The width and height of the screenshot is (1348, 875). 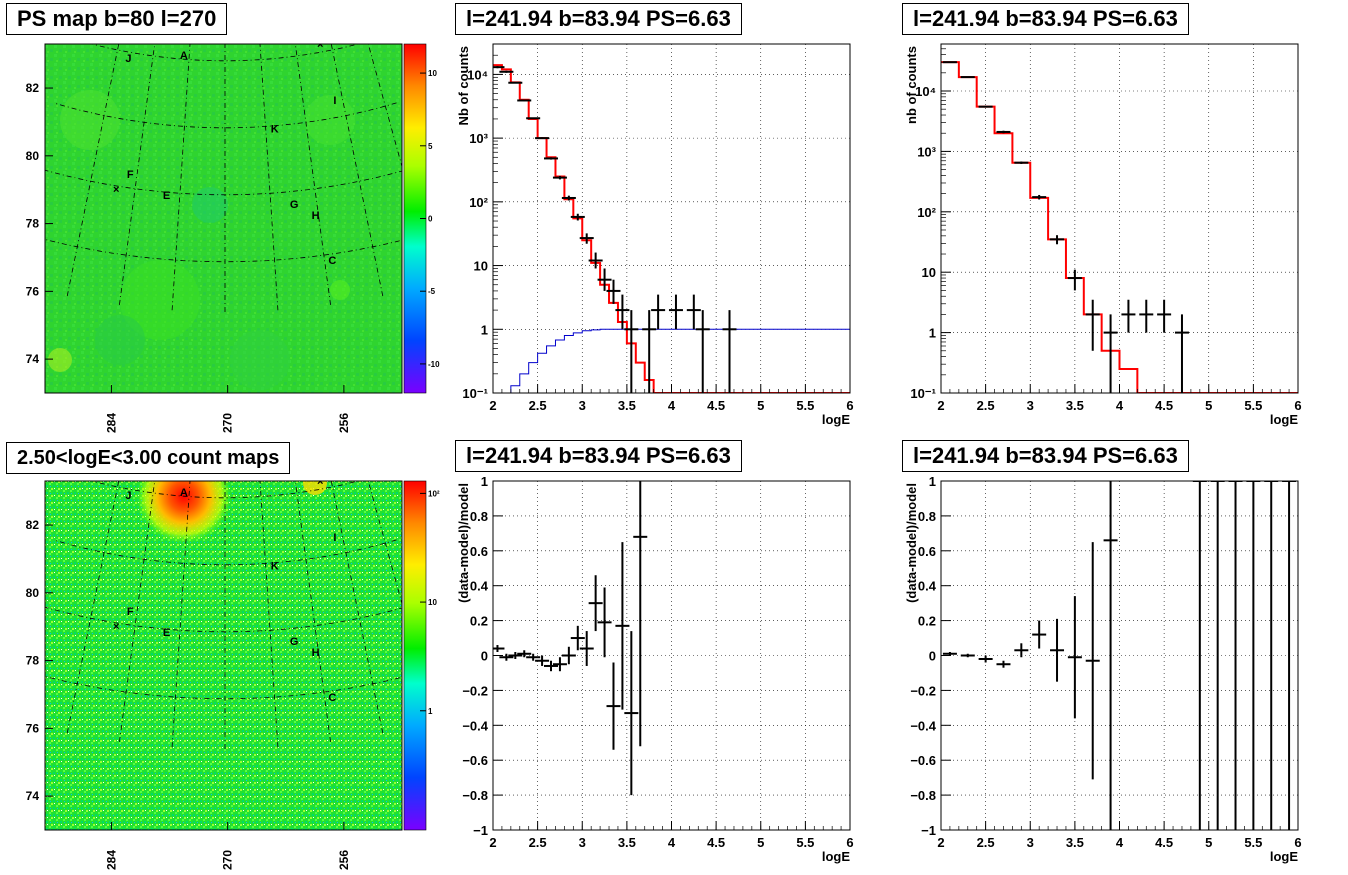 I want to click on map-y-tick-label: 80, so click(x=33, y=593).